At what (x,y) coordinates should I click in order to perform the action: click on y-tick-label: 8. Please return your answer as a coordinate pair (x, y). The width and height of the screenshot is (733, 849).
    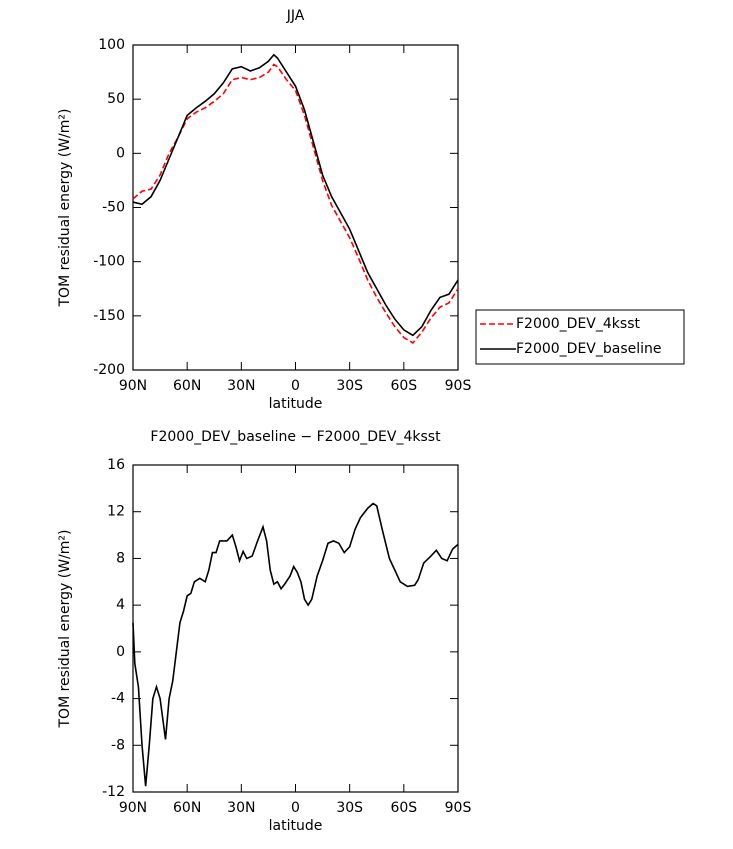
    Looking at the image, I should click on (120, 558).